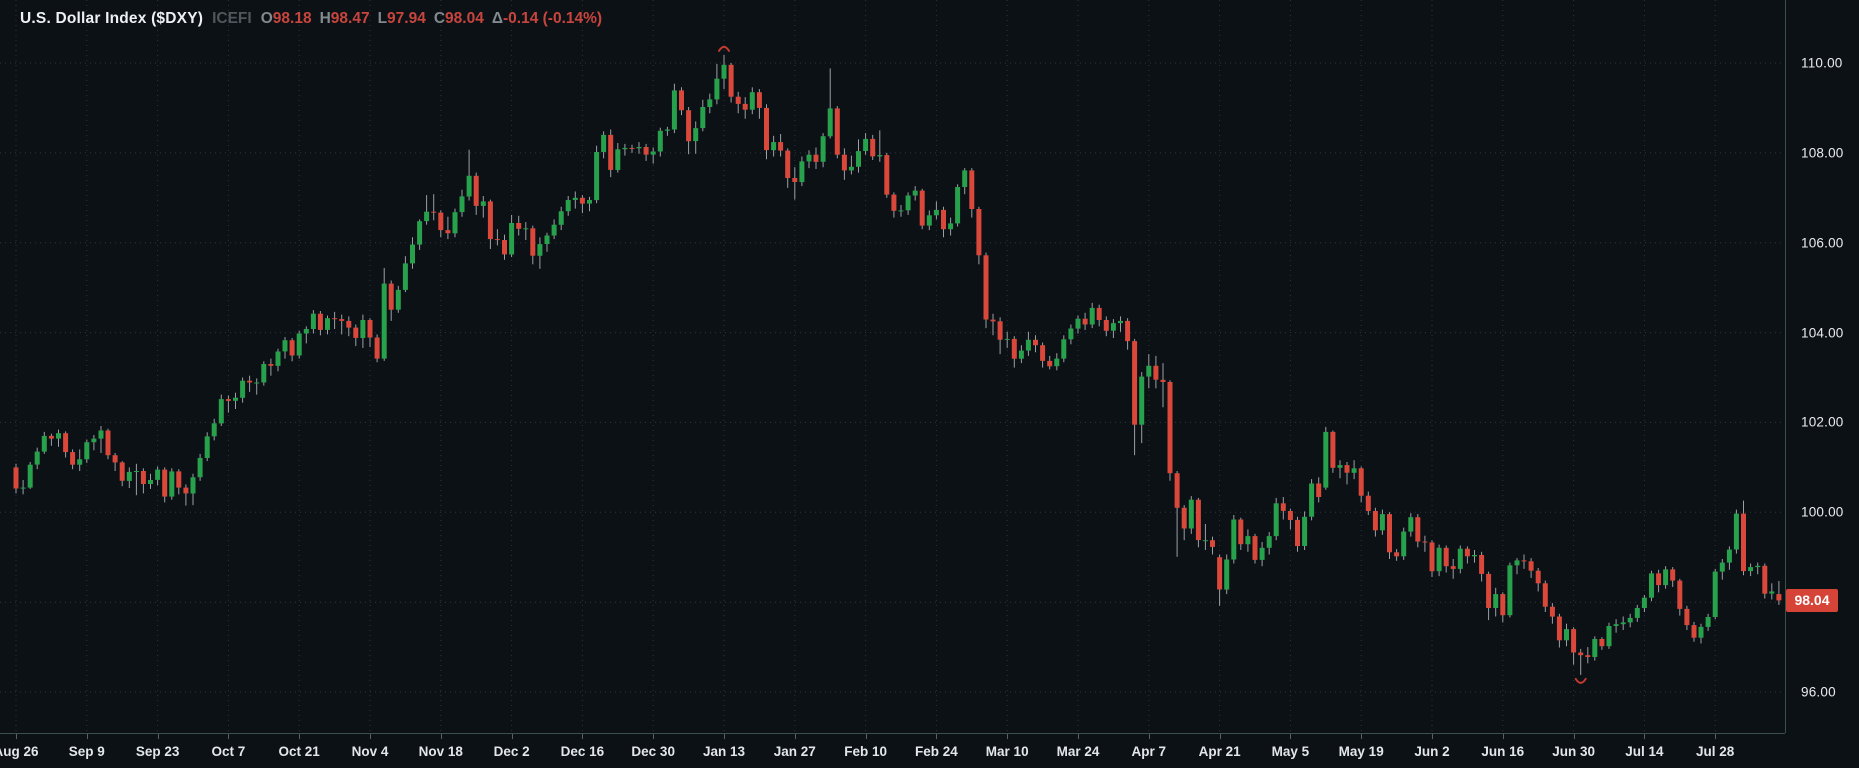  I want to click on y-axis-label: 108.00, so click(1822, 153).